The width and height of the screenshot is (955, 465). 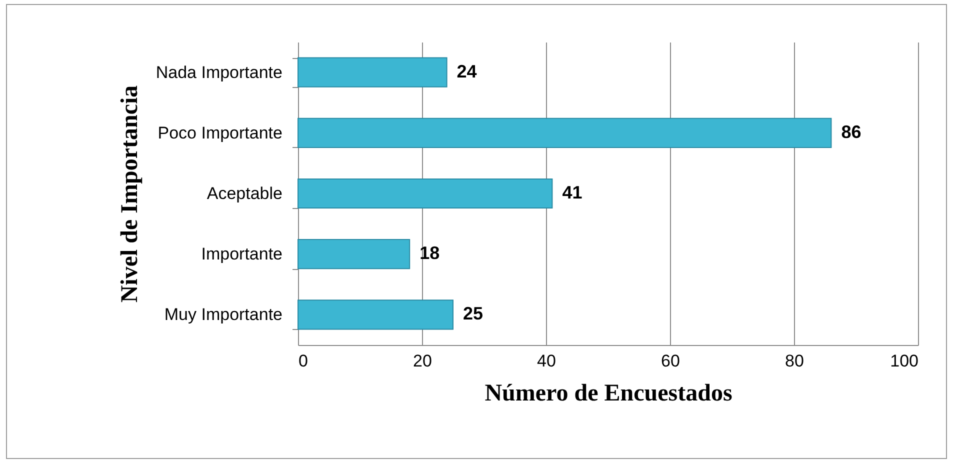 I want to click on x-tick-label: 80, so click(x=794, y=361).